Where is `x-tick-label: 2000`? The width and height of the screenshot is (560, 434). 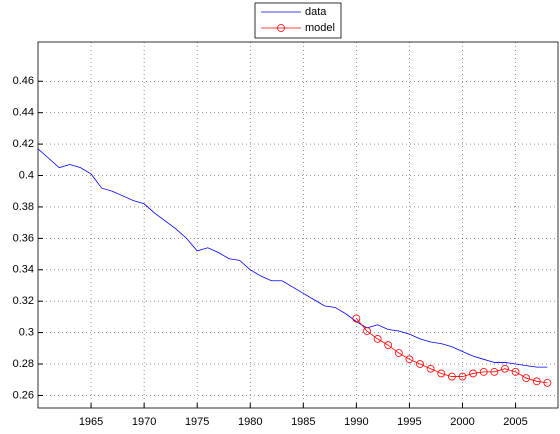 x-tick-label: 2000 is located at coordinates (462, 422).